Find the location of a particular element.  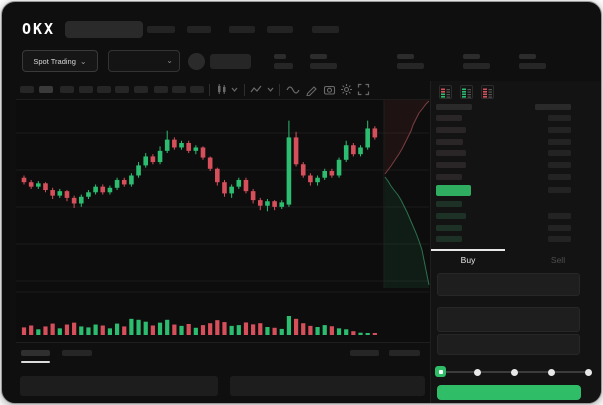

slider-stop-25pct is located at coordinates (478, 372).